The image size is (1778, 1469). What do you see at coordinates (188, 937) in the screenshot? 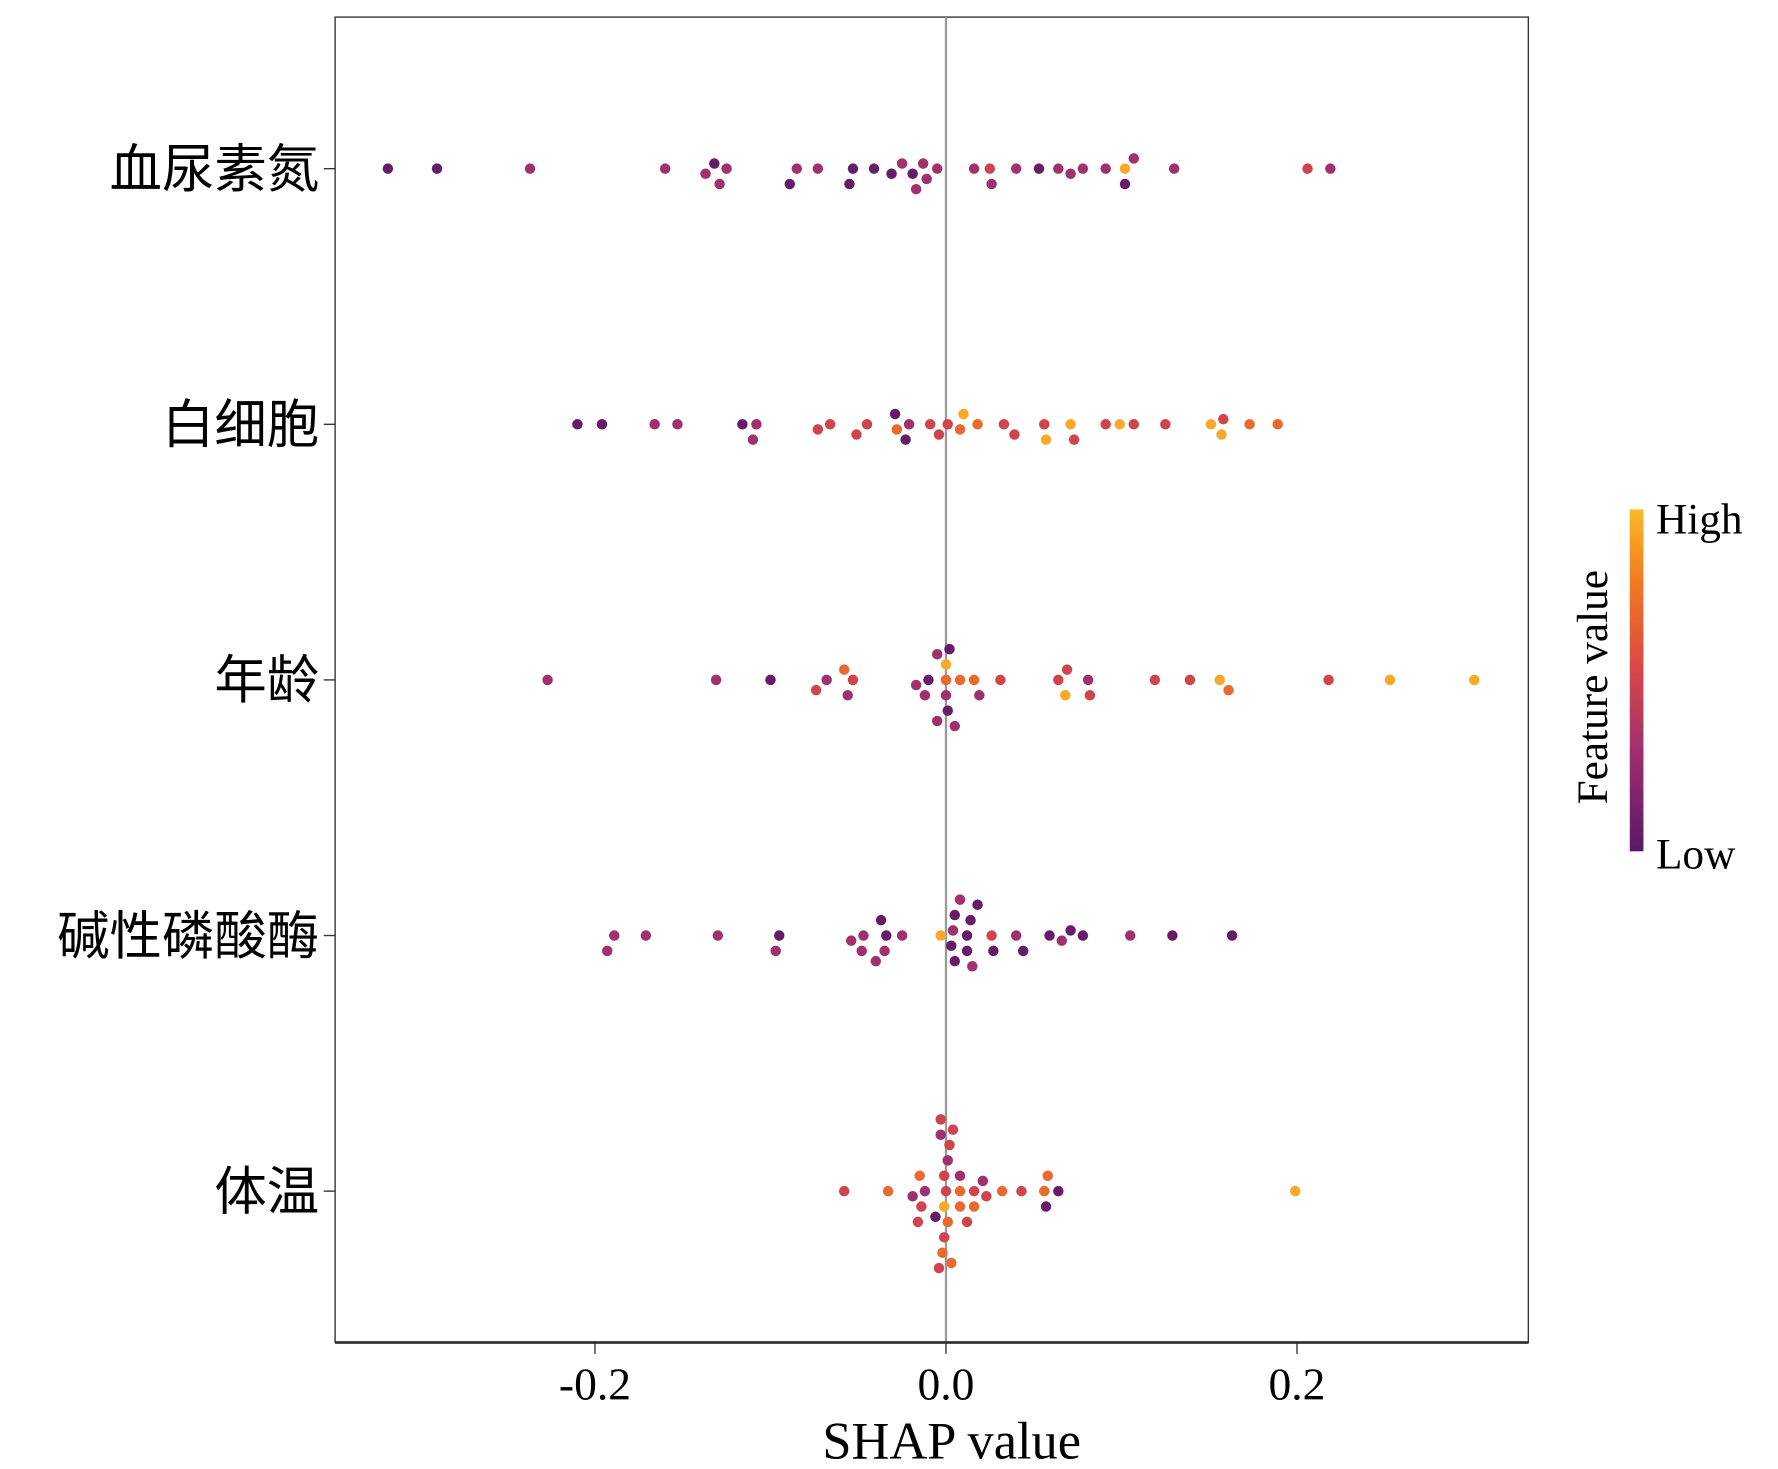
I see `feature-label: 碱性磷酸酶` at bounding box center [188, 937].